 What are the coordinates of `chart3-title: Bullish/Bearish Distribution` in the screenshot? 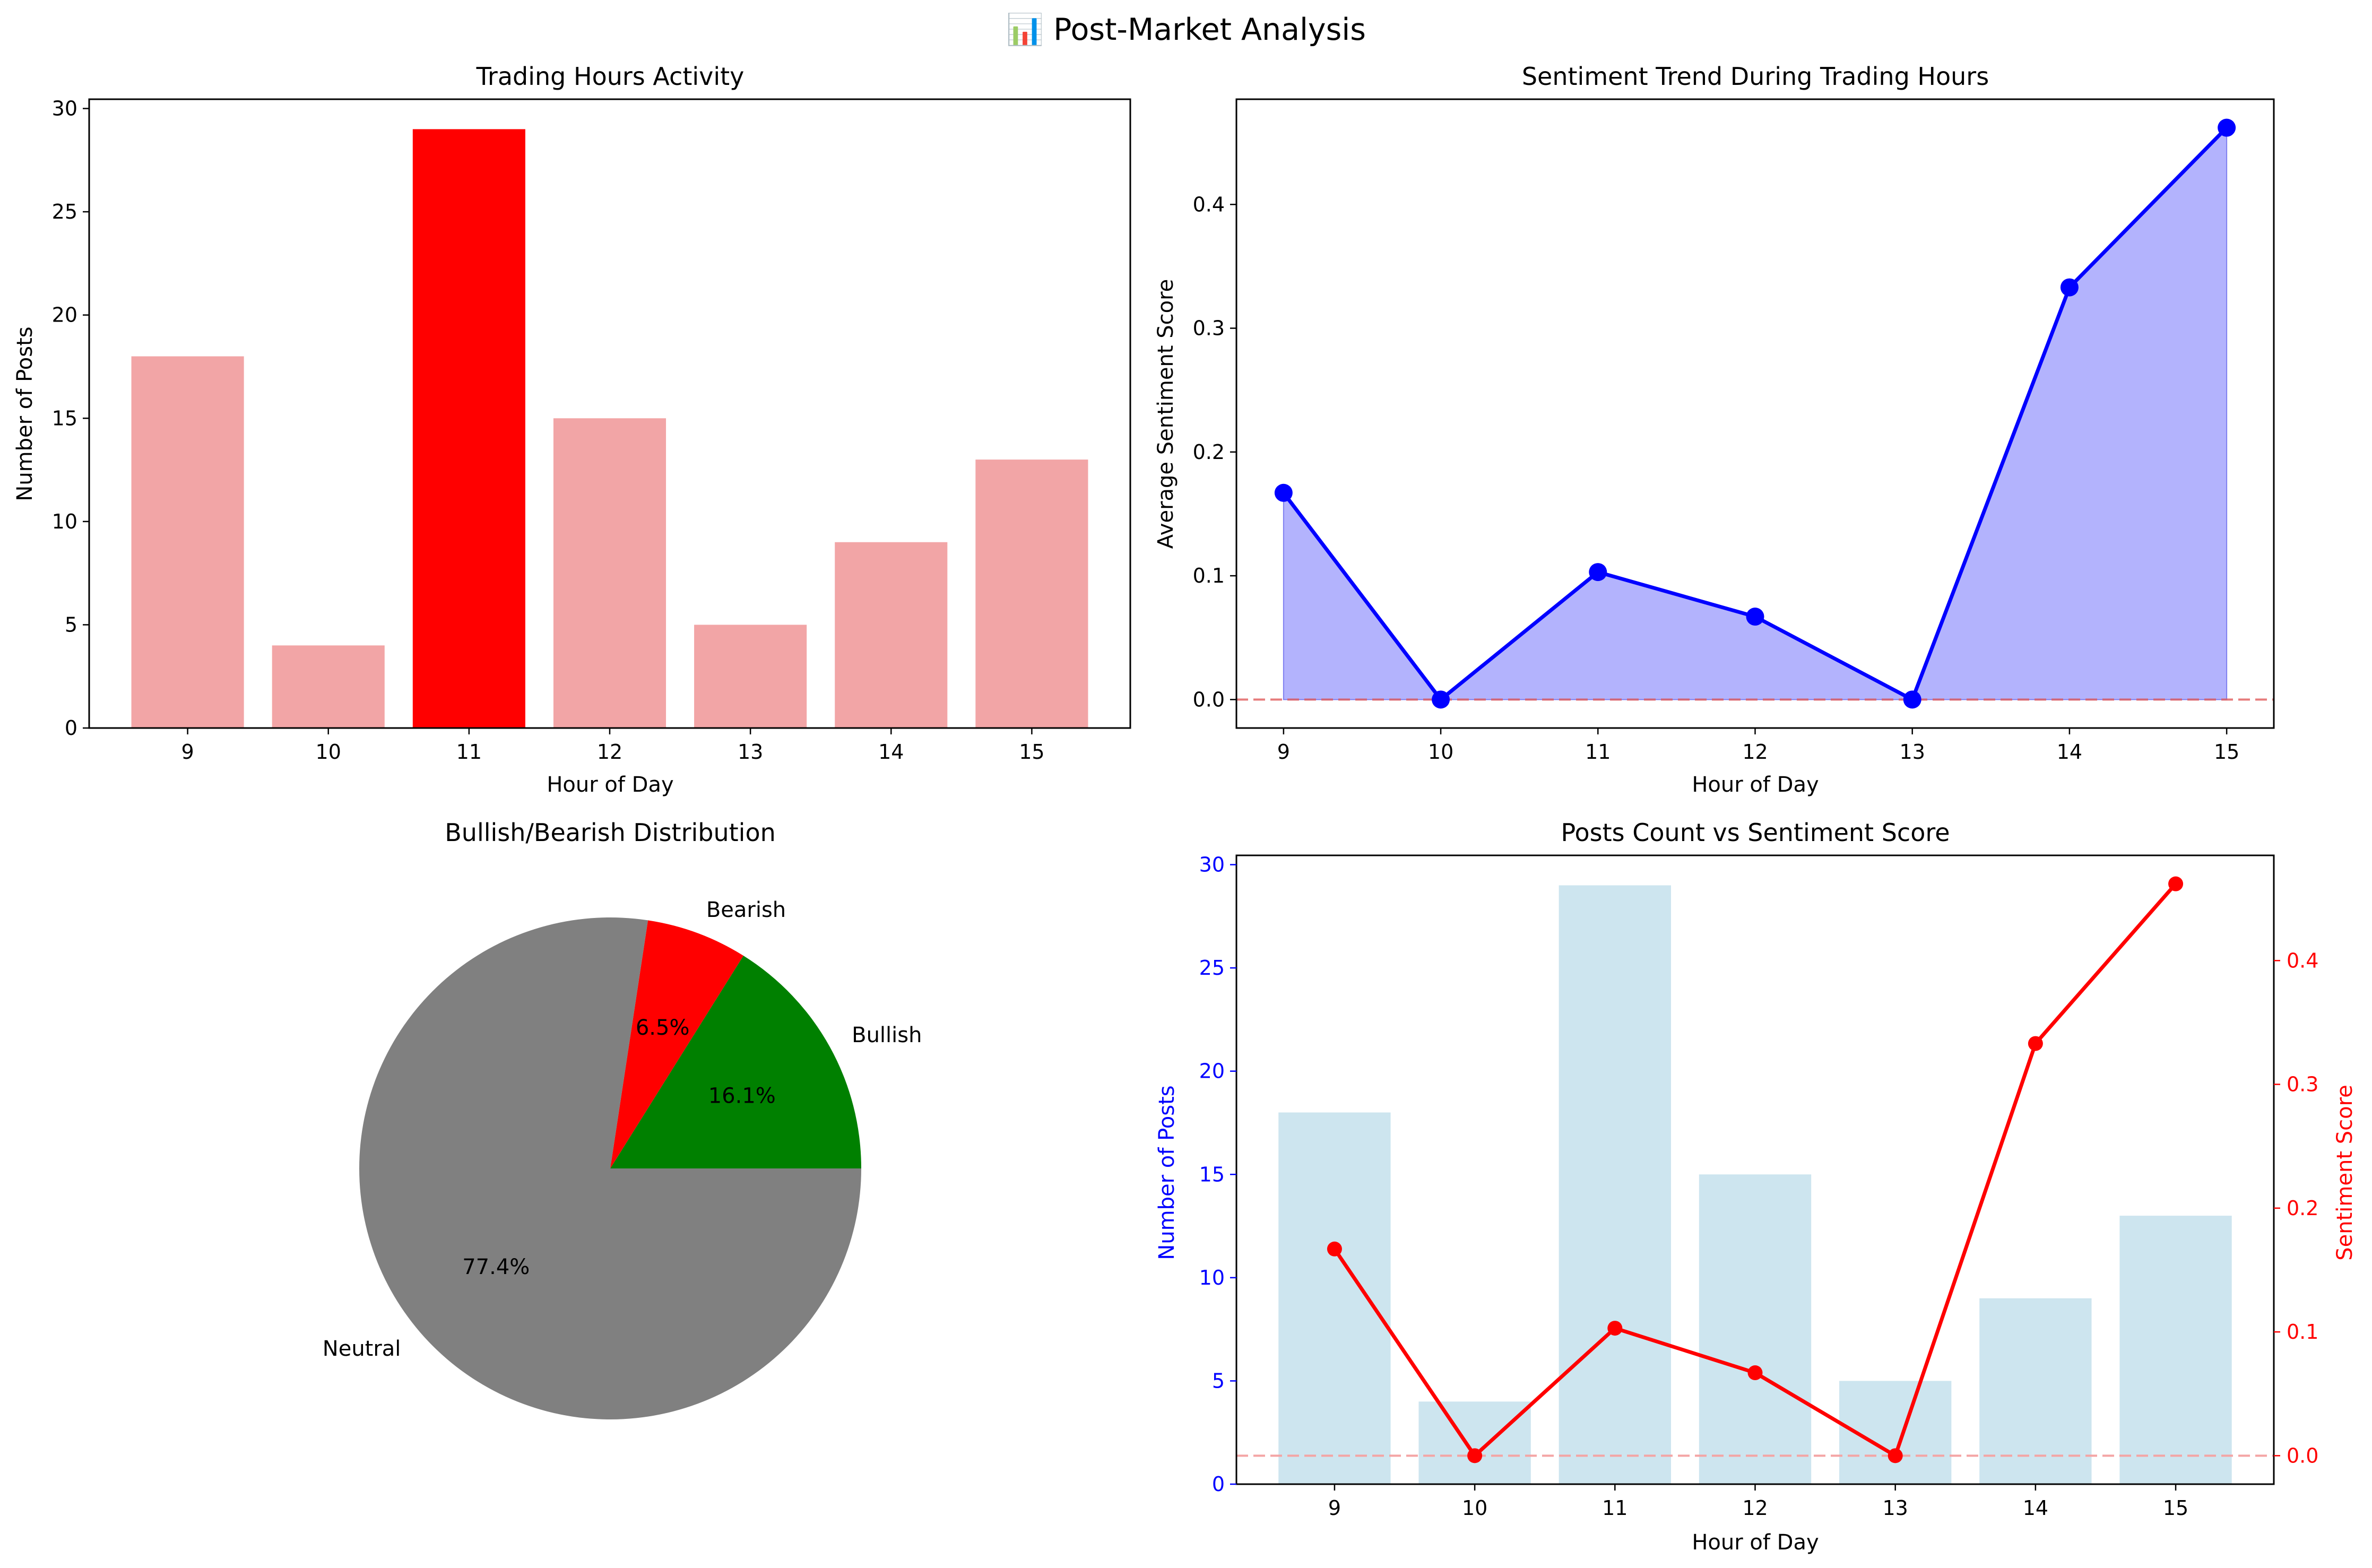 It's located at (610, 832).